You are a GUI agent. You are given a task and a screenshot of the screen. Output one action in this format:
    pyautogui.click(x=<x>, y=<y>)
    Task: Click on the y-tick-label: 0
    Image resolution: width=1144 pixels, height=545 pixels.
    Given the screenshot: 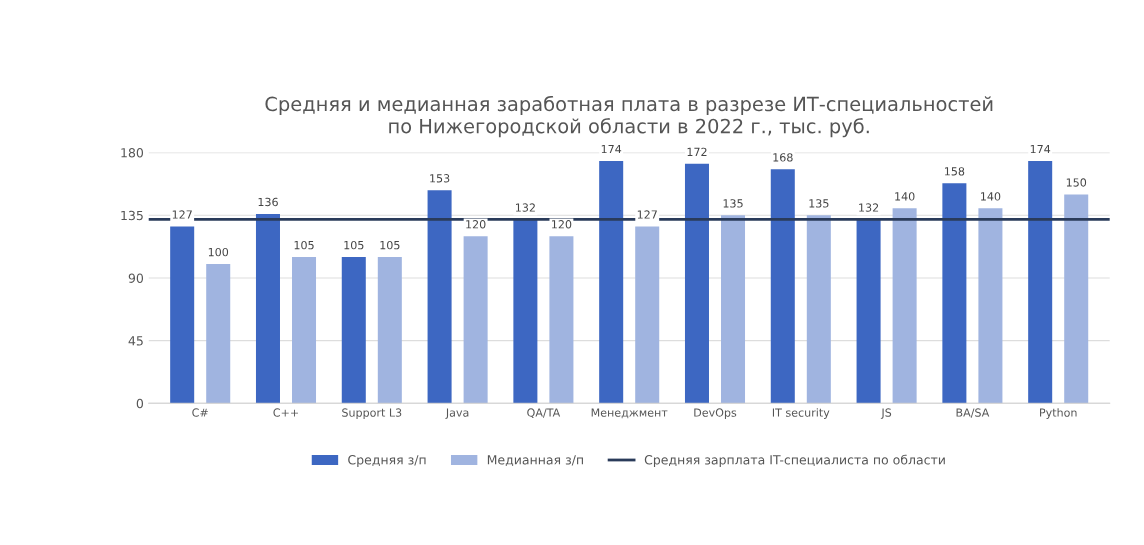 What is the action you would take?
    pyautogui.click(x=140, y=403)
    